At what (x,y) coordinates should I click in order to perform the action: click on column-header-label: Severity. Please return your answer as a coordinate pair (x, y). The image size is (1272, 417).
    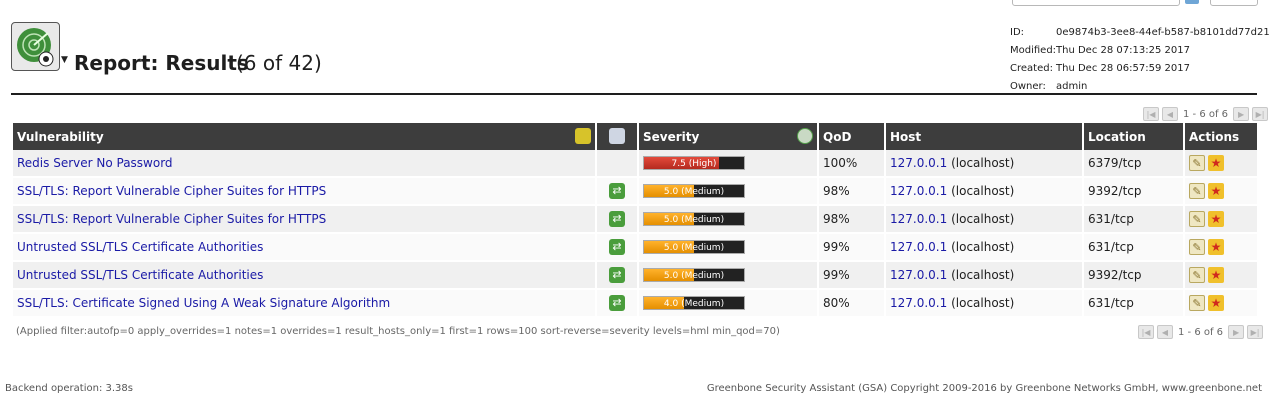
    Looking at the image, I should click on (671, 136).